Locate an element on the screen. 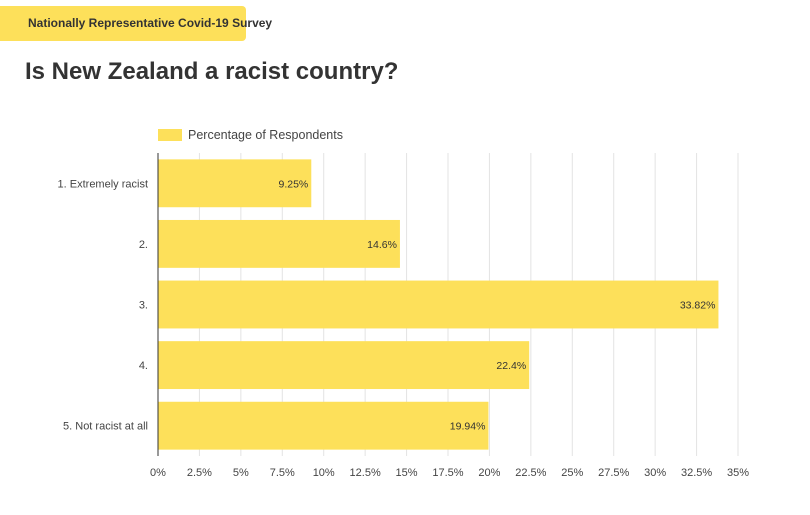 This screenshot has width=810, height=515. legend-label: Percentage of Respondents is located at coordinates (265, 135).